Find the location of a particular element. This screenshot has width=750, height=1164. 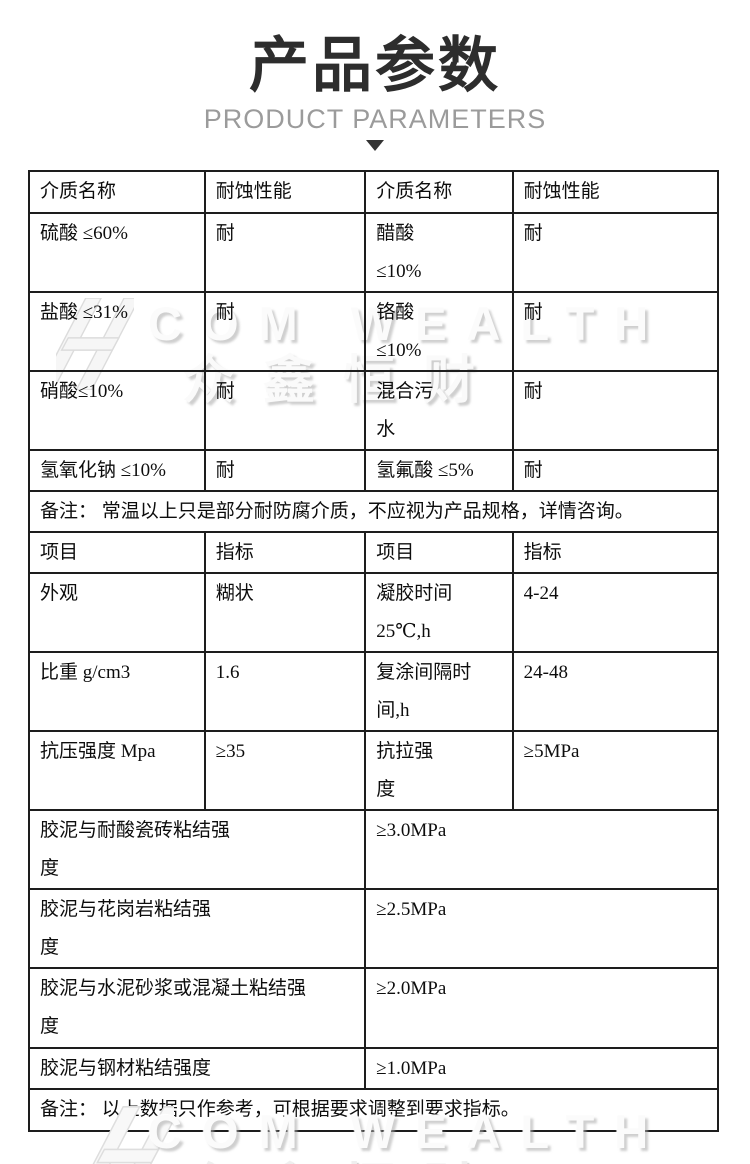

page-header: 产品参数 PRODUCT PARAMETERS is located at coordinates (375, 75).